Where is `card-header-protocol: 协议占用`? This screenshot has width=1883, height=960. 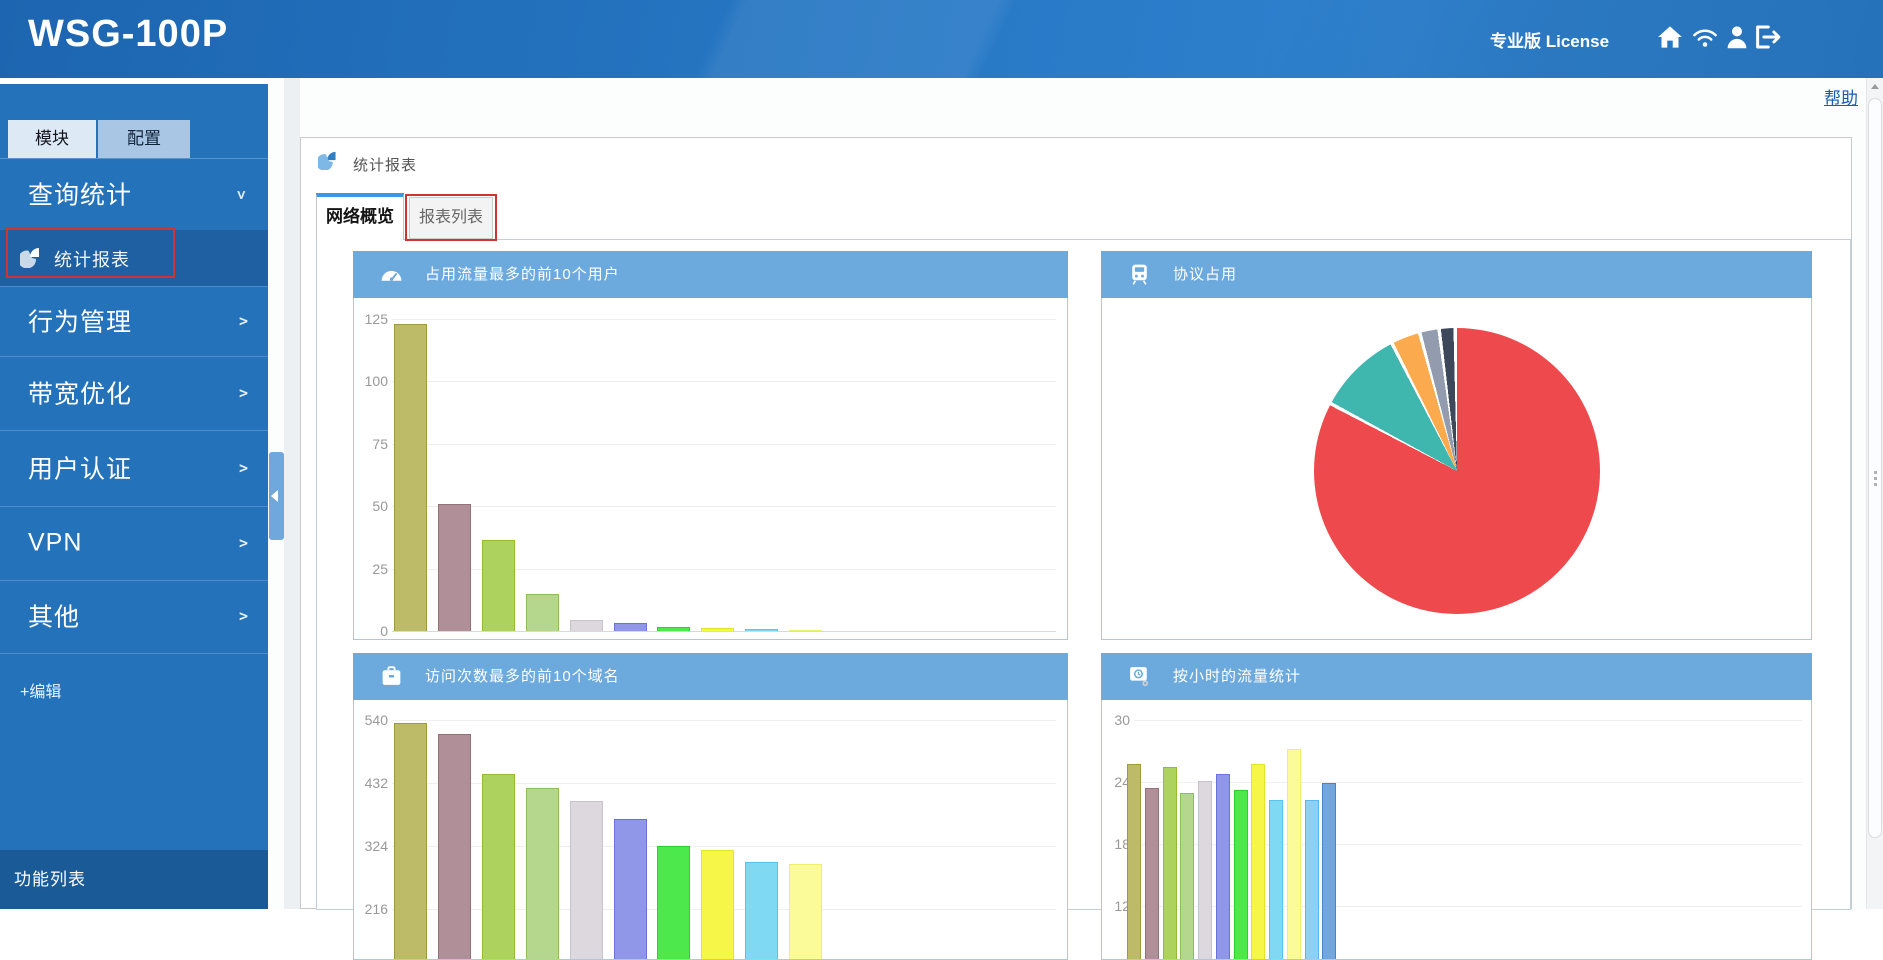 card-header-protocol: 协议占用 is located at coordinates (1456, 274).